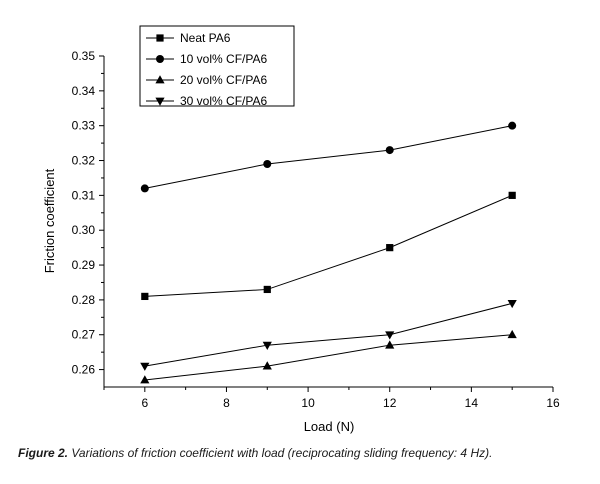 The image size is (600, 484). I want to click on legend-label: 20 vol% CF/PA6, so click(223, 80).